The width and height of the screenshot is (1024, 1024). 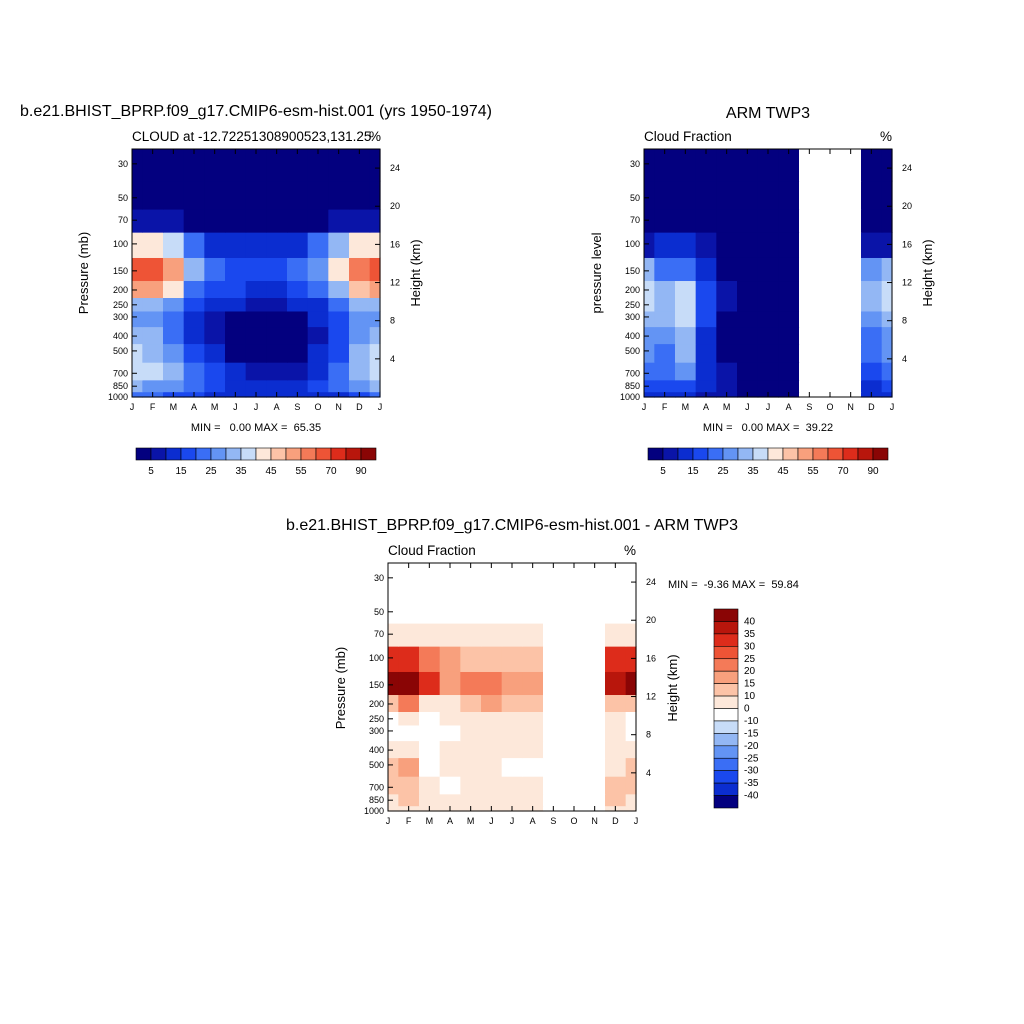 I want to click on colorbar-label: -10, so click(x=751, y=721).